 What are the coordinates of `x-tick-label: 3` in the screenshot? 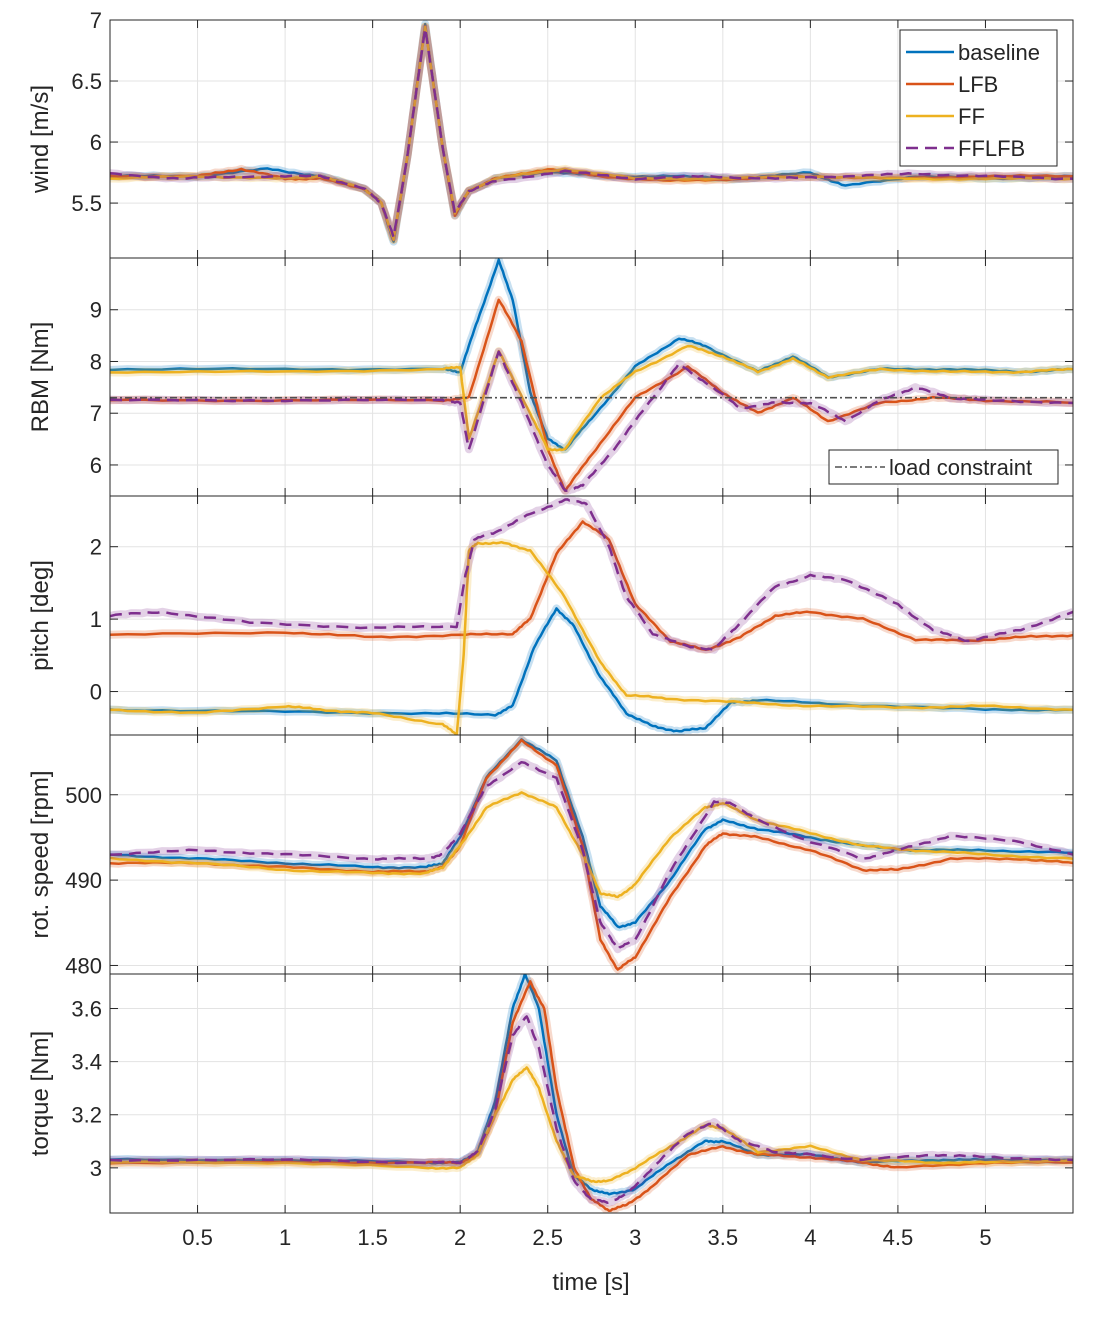 It's located at (635, 1237).